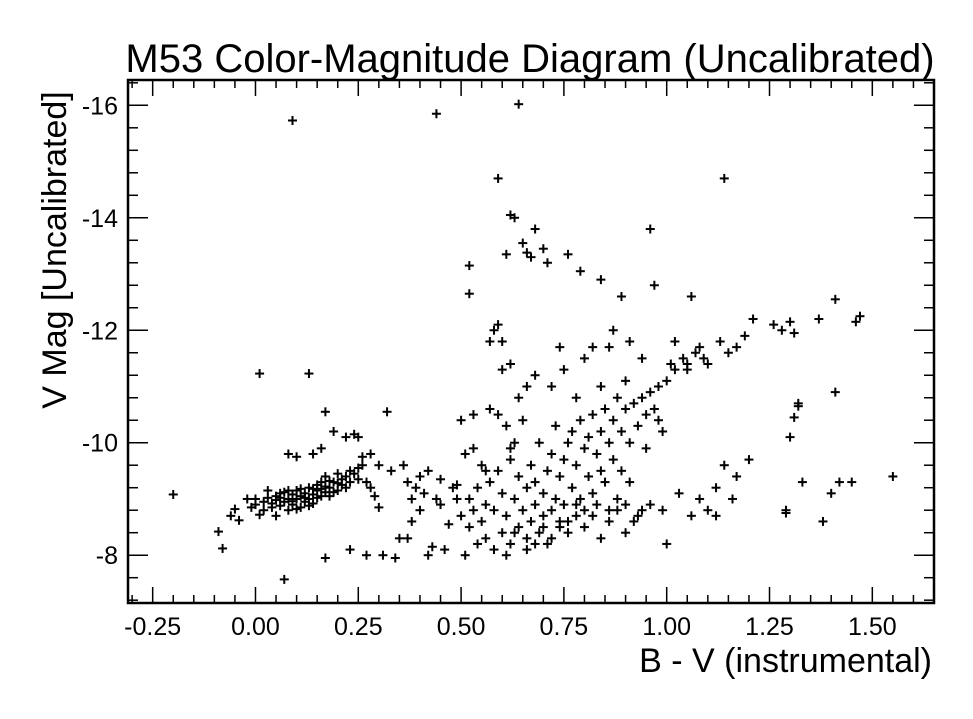 The height and width of the screenshot is (719, 973). What do you see at coordinates (55, 250) in the screenshot?
I see `y-axis-label: V Mag [Uncalibrated]` at bounding box center [55, 250].